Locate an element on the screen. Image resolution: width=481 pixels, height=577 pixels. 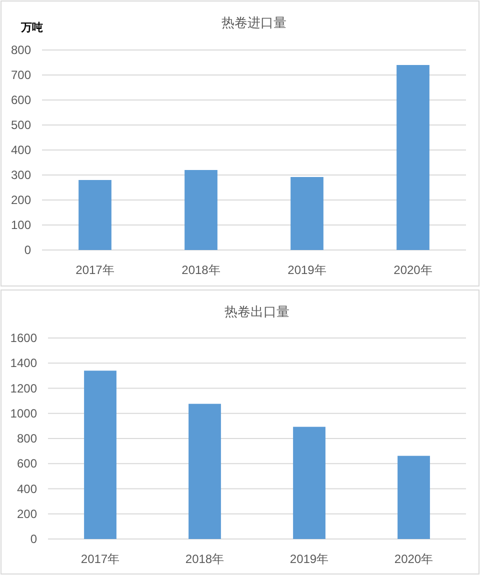
chart-title: 热卷进口量 is located at coordinates (254, 22).